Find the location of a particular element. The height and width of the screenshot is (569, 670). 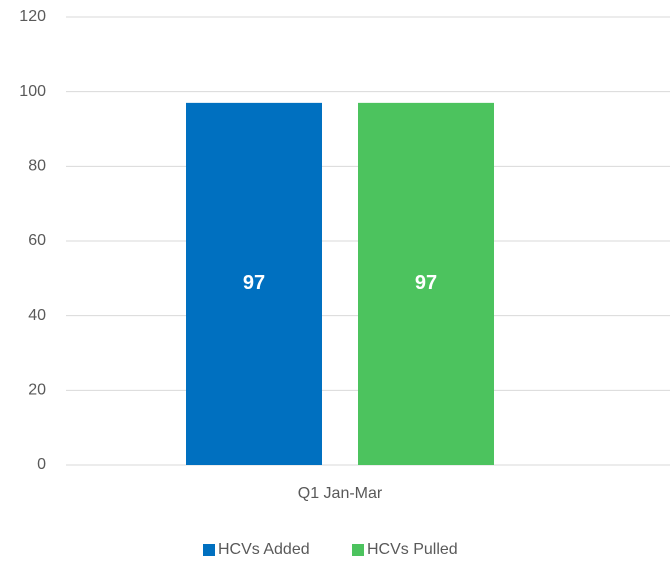

y-tick-label: 120 is located at coordinates (32, 16).